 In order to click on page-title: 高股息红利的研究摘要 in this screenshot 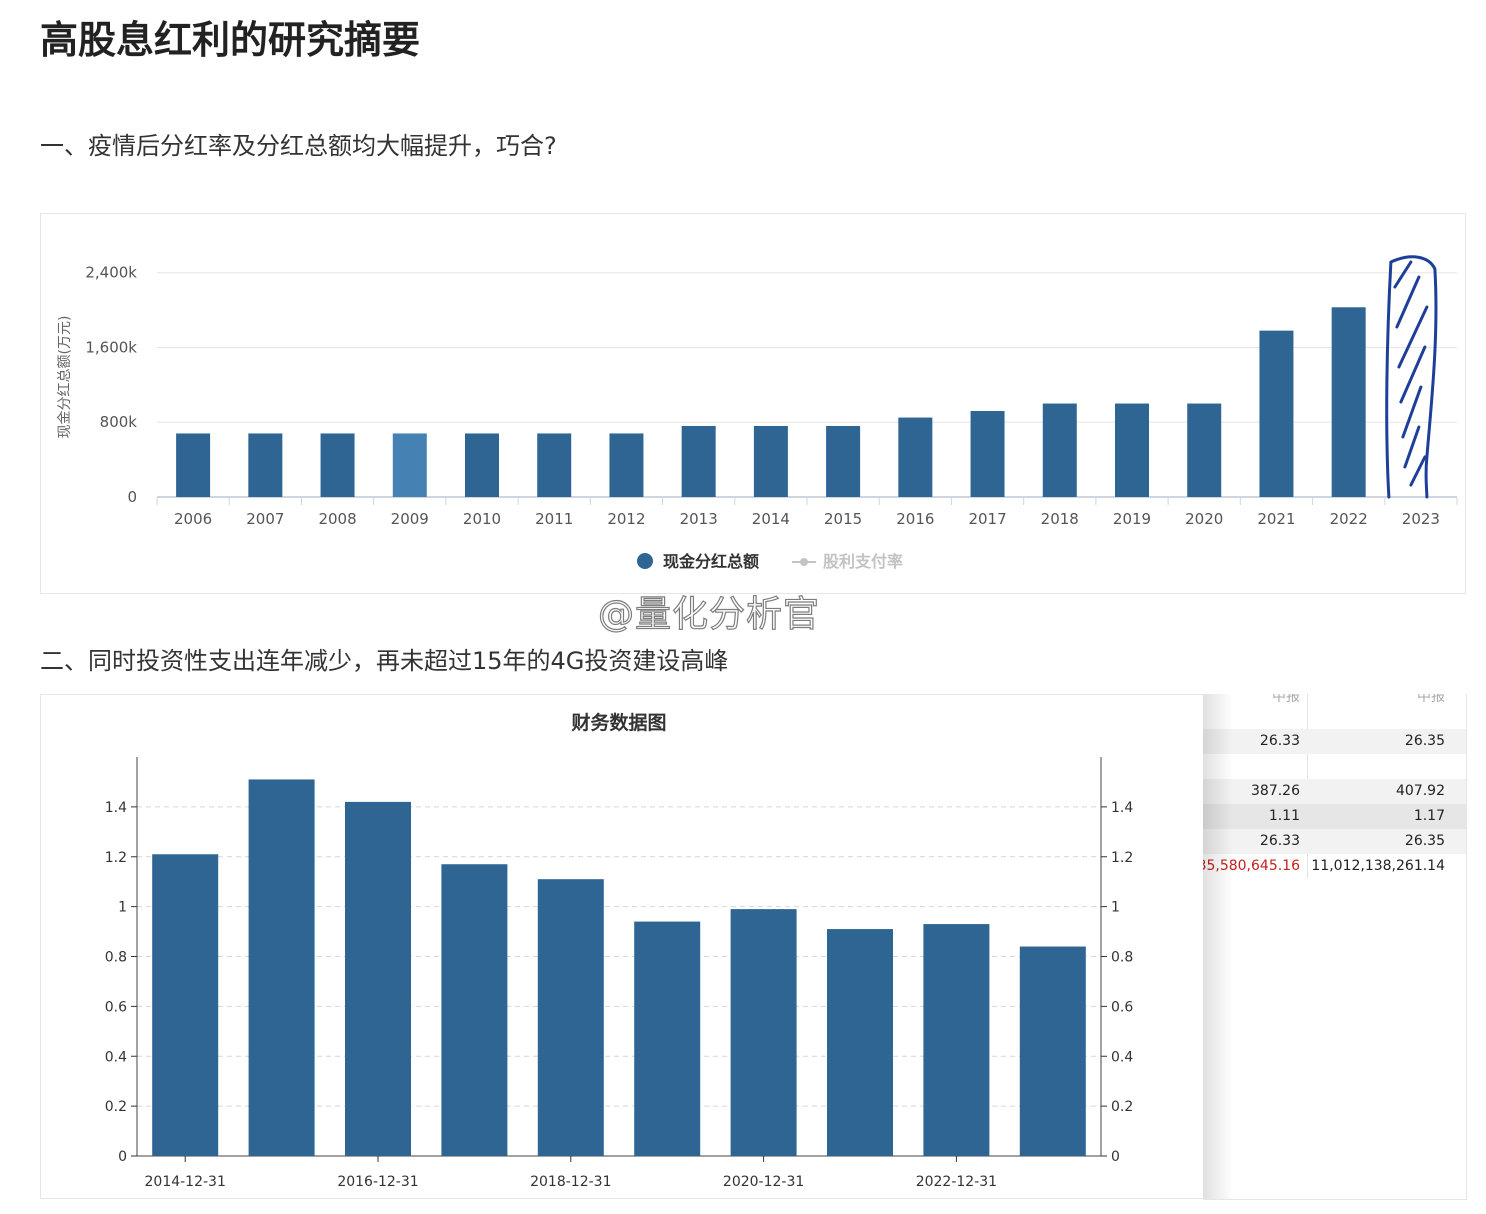, I will do `click(230, 40)`.